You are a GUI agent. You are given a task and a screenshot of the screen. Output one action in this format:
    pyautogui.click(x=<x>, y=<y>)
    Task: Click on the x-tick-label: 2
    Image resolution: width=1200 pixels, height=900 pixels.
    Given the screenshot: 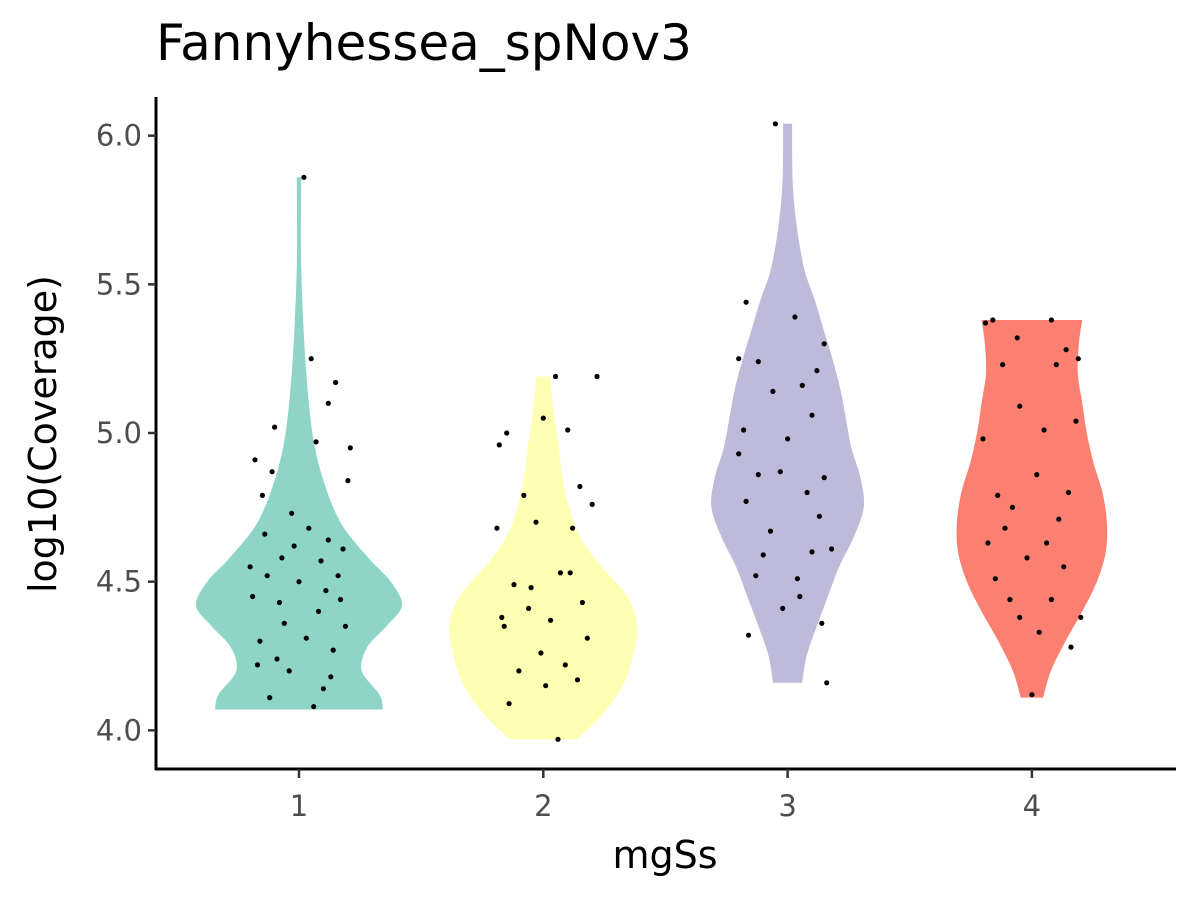 What is the action you would take?
    pyautogui.click(x=543, y=806)
    